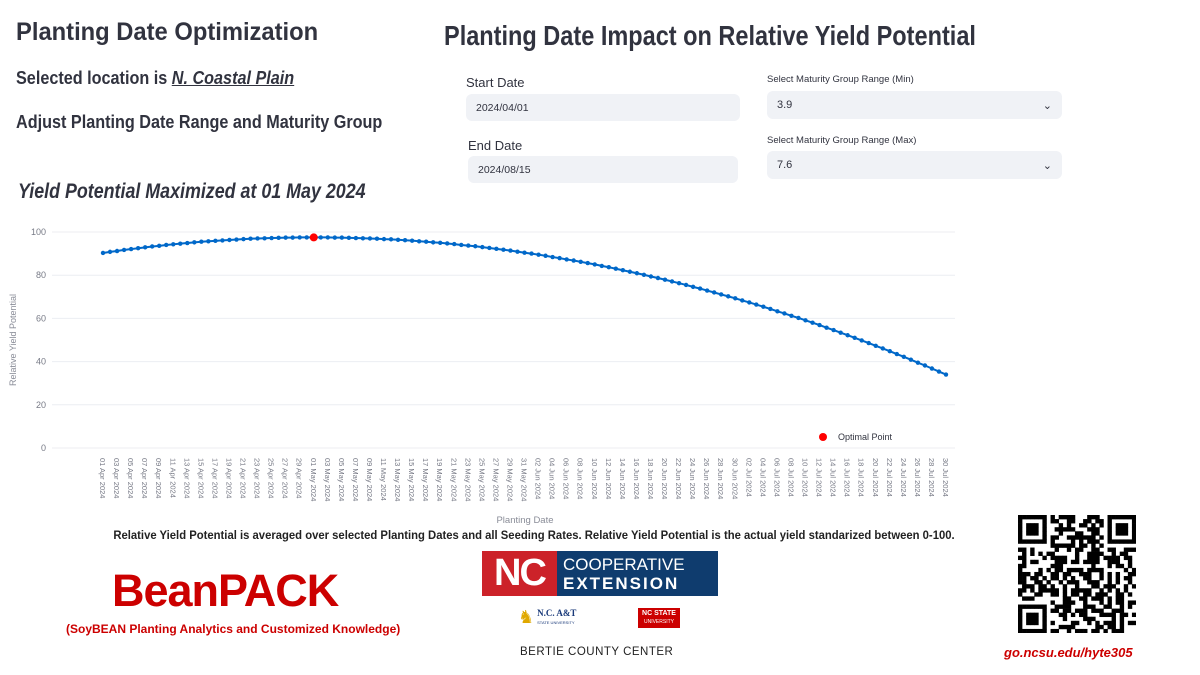  Describe the element at coordinates (603, 169) in the screenshot. I see `end-date-input: 2024/08/15` at that location.